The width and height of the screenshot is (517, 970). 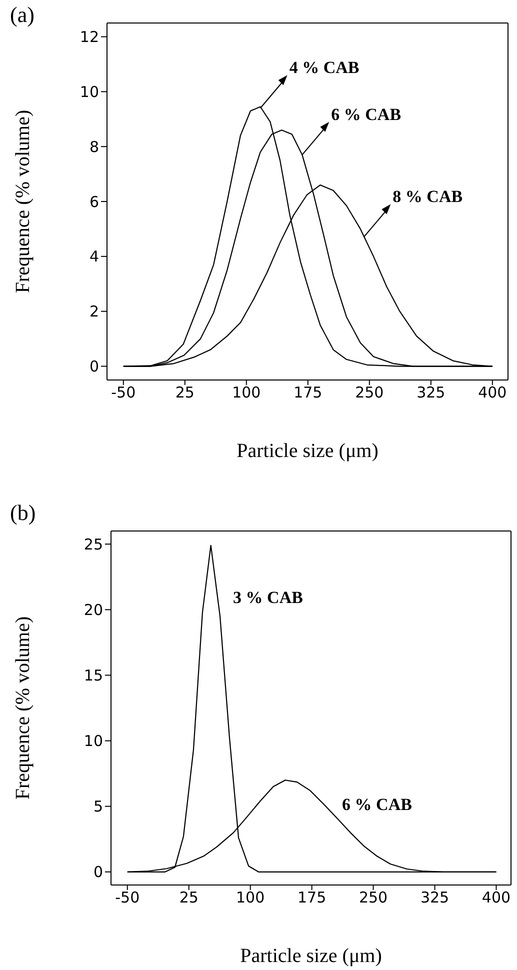 What do you see at coordinates (23, 513) in the screenshot?
I see `chart-title: (b)` at bounding box center [23, 513].